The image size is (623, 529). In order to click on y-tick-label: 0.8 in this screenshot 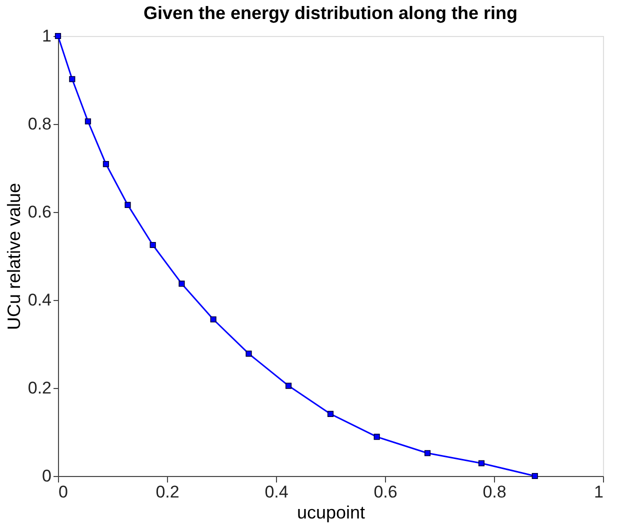, I will do `click(40, 124)`.